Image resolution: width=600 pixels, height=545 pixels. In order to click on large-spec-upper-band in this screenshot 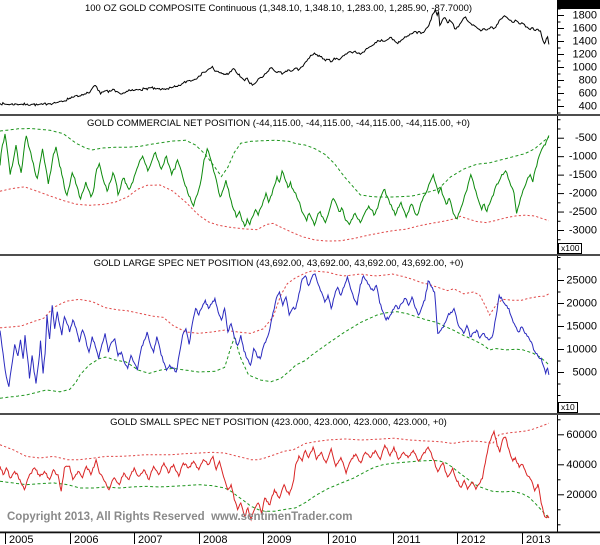, I will do `click(275, 302)`.